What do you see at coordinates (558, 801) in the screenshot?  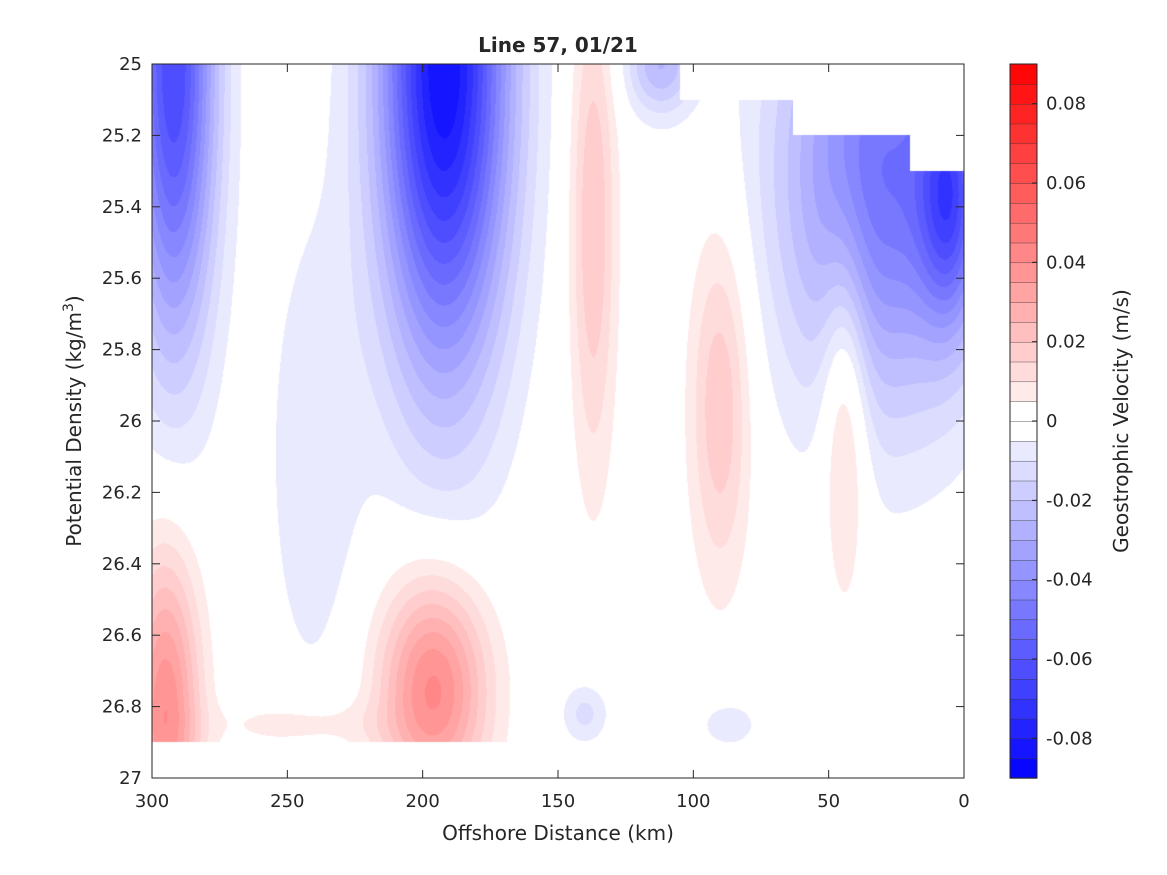 I see `x-tick-label: 150` at bounding box center [558, 801].